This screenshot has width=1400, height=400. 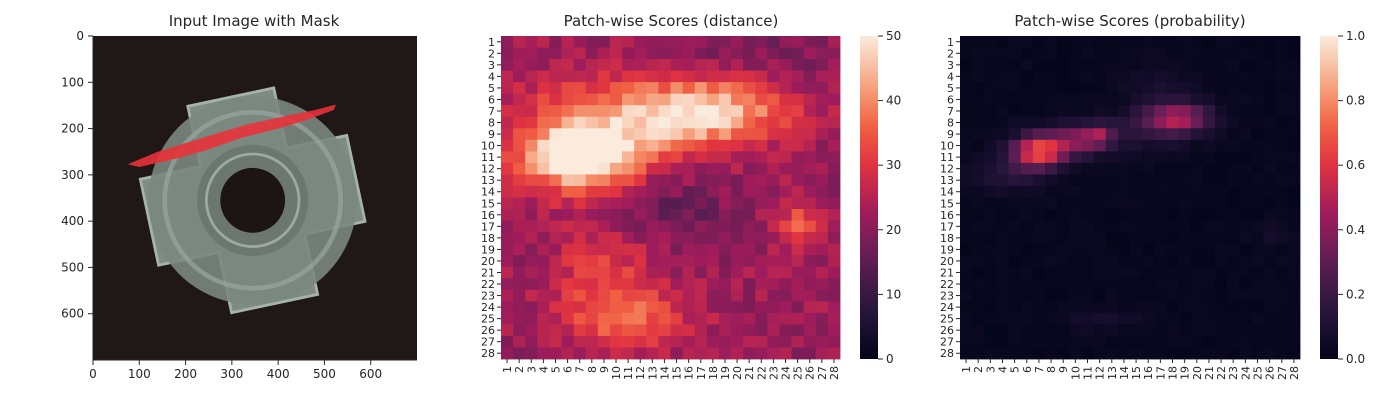 I want to click on probability-heatmap-y-tick-label: 13, so click(x=947, y=180).